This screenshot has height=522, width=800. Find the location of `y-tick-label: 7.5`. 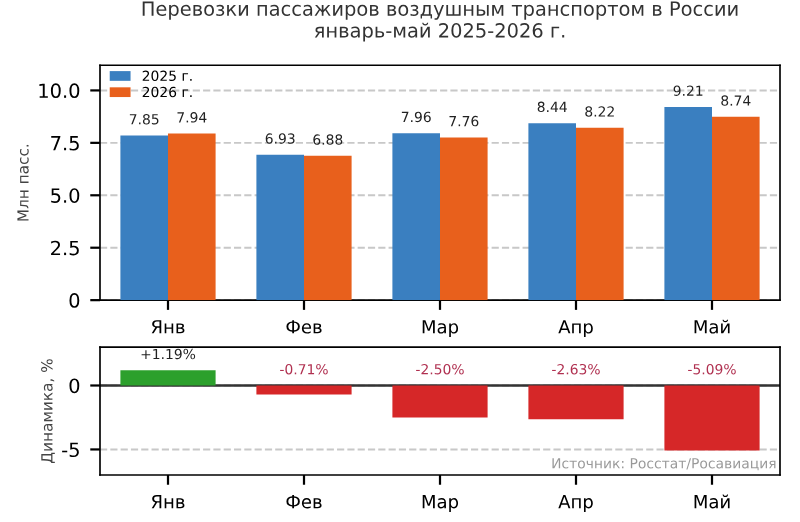

y-tick-label: 7.5 is located at coordinates (65, 143).